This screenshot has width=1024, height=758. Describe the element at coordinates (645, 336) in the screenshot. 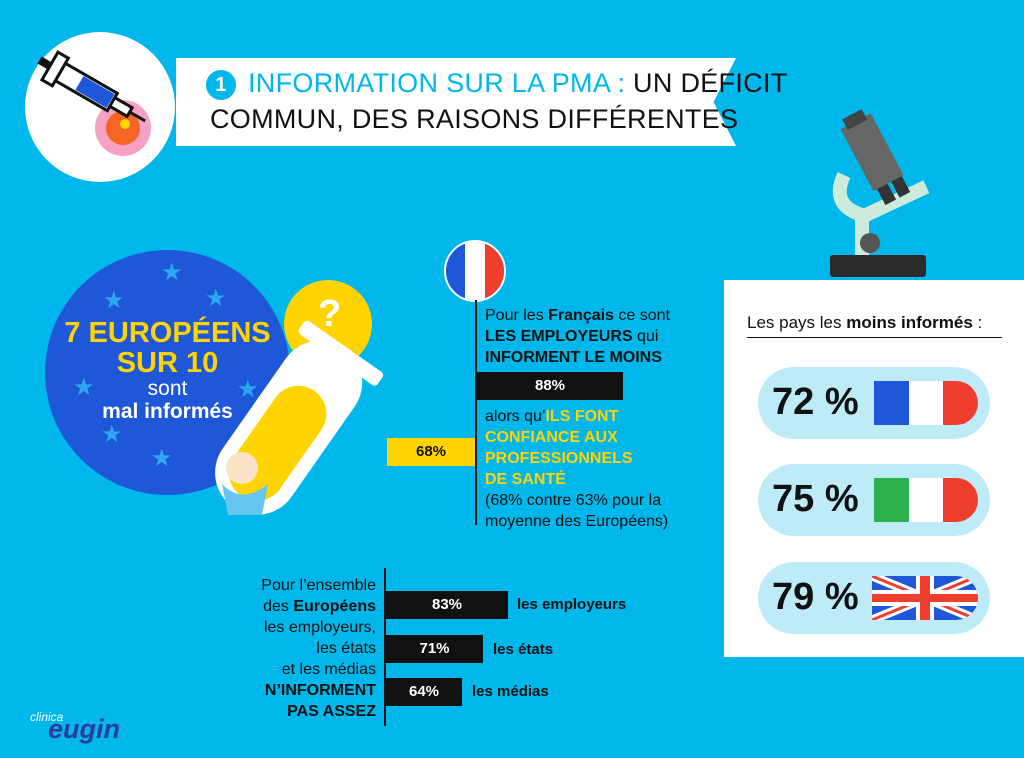

I see `fr-t5: qui` at that location.